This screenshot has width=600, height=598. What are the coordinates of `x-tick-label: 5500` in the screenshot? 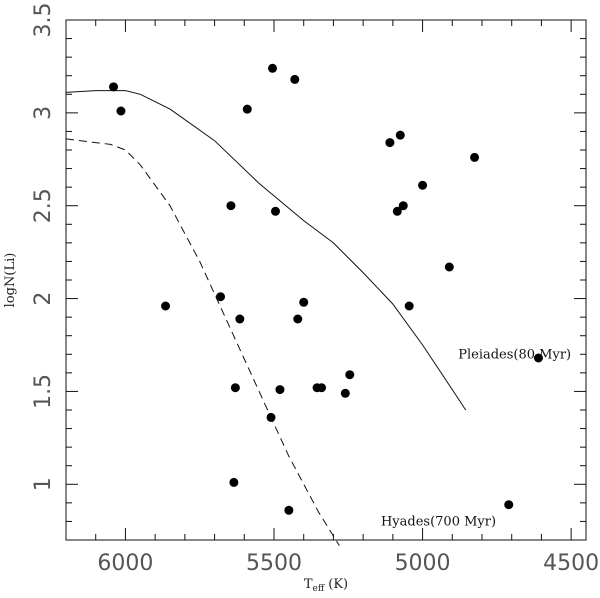 It's located at (274, 563).